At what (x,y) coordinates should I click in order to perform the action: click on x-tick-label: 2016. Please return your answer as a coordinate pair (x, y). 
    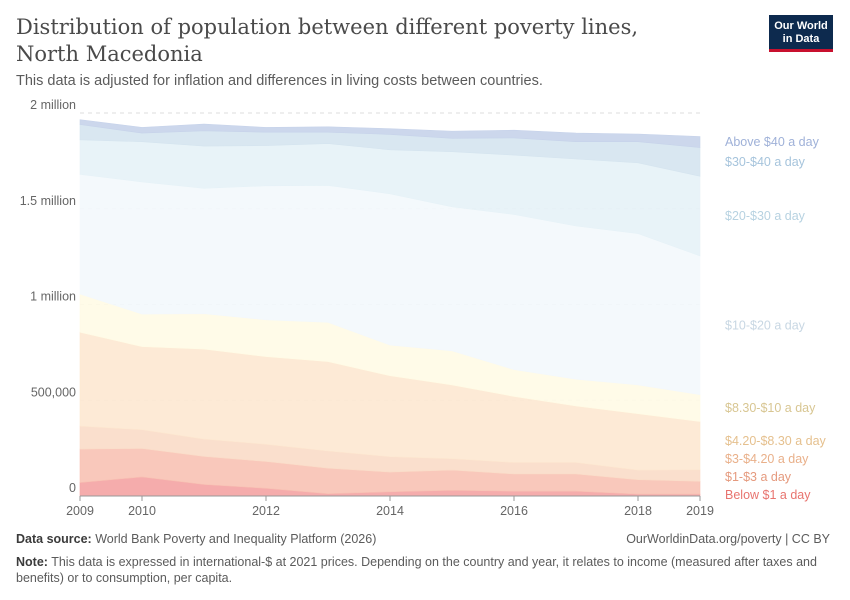
    Looking at the image, I should click on (514, 511).